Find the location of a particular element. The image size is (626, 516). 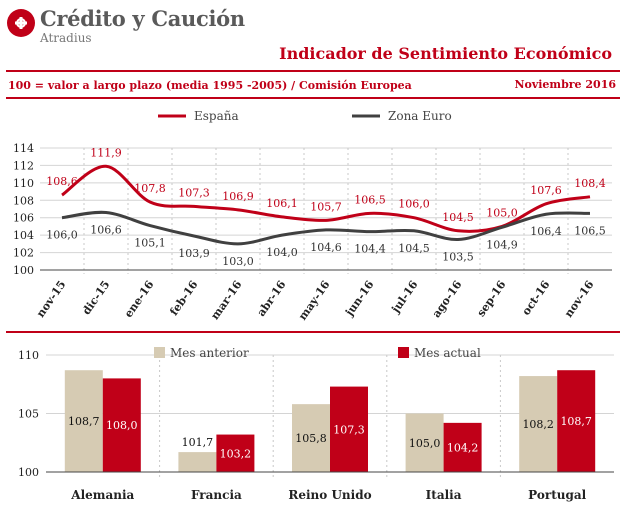

data-label-zona-euro: 104,9 is located at coordinates (502, 244).